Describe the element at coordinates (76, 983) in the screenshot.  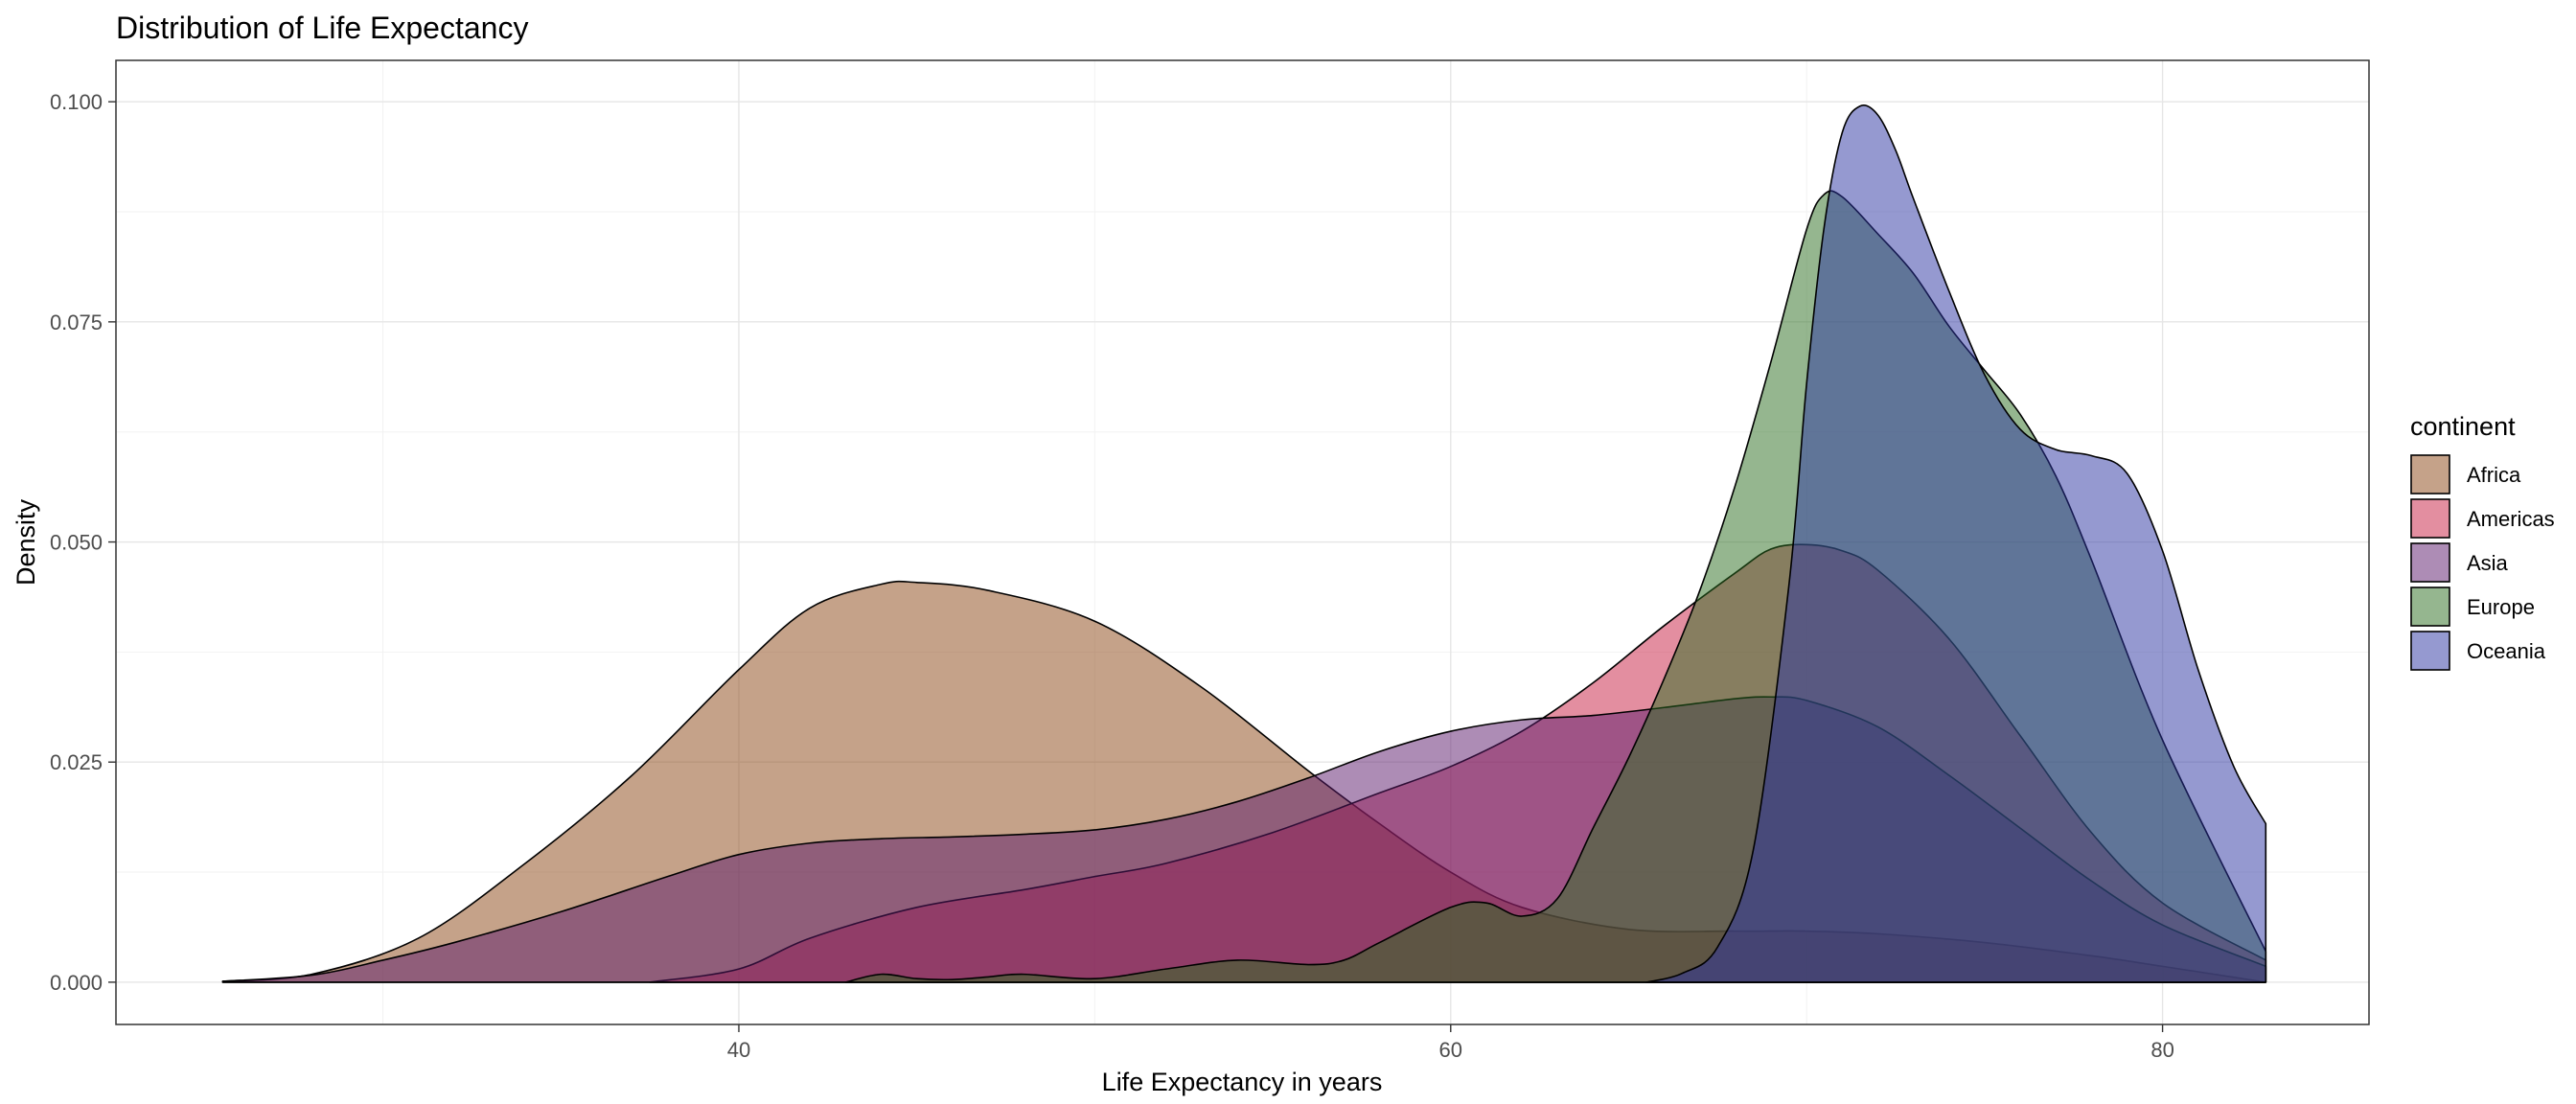
I see `y-tick-label: 0.000` at that location.